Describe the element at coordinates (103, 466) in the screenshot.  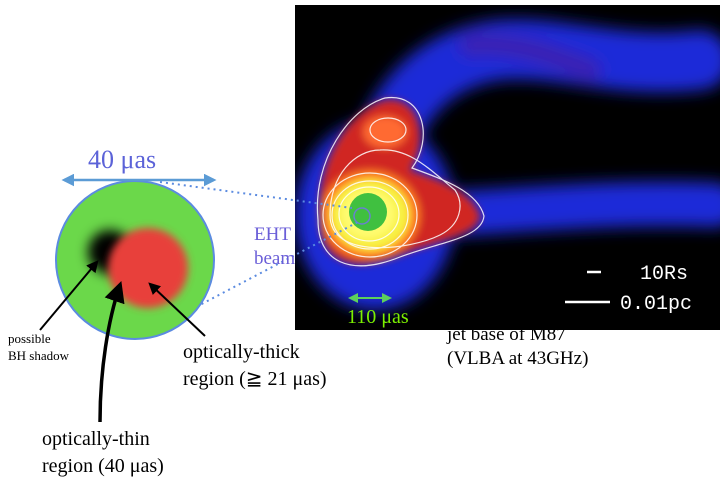
I see `thin-label: region (40 μas)` at that location.